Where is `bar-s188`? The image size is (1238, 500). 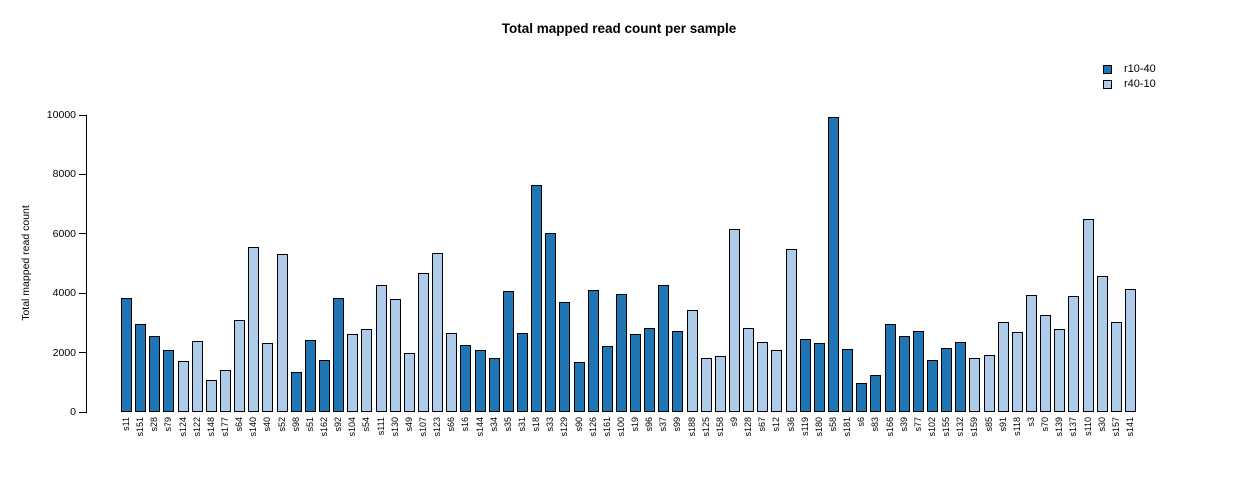 bar-s188 is located at coordinates (692, 360).